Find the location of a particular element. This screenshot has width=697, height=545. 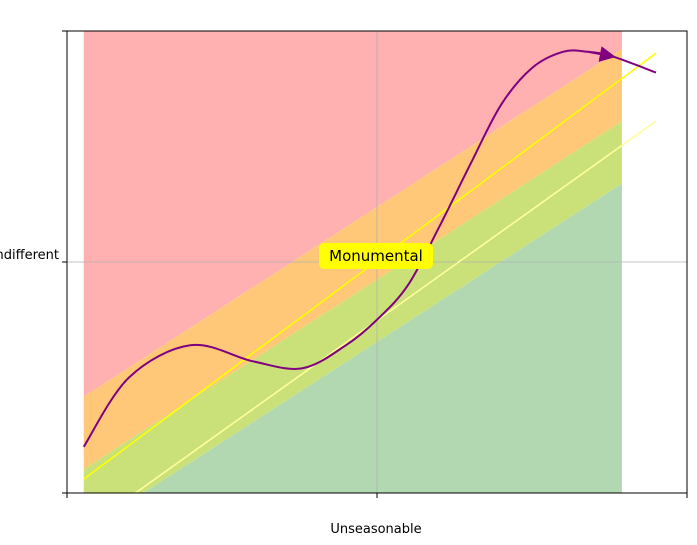

y-tick-label: Indifferent is located at coordinates (29, 255).